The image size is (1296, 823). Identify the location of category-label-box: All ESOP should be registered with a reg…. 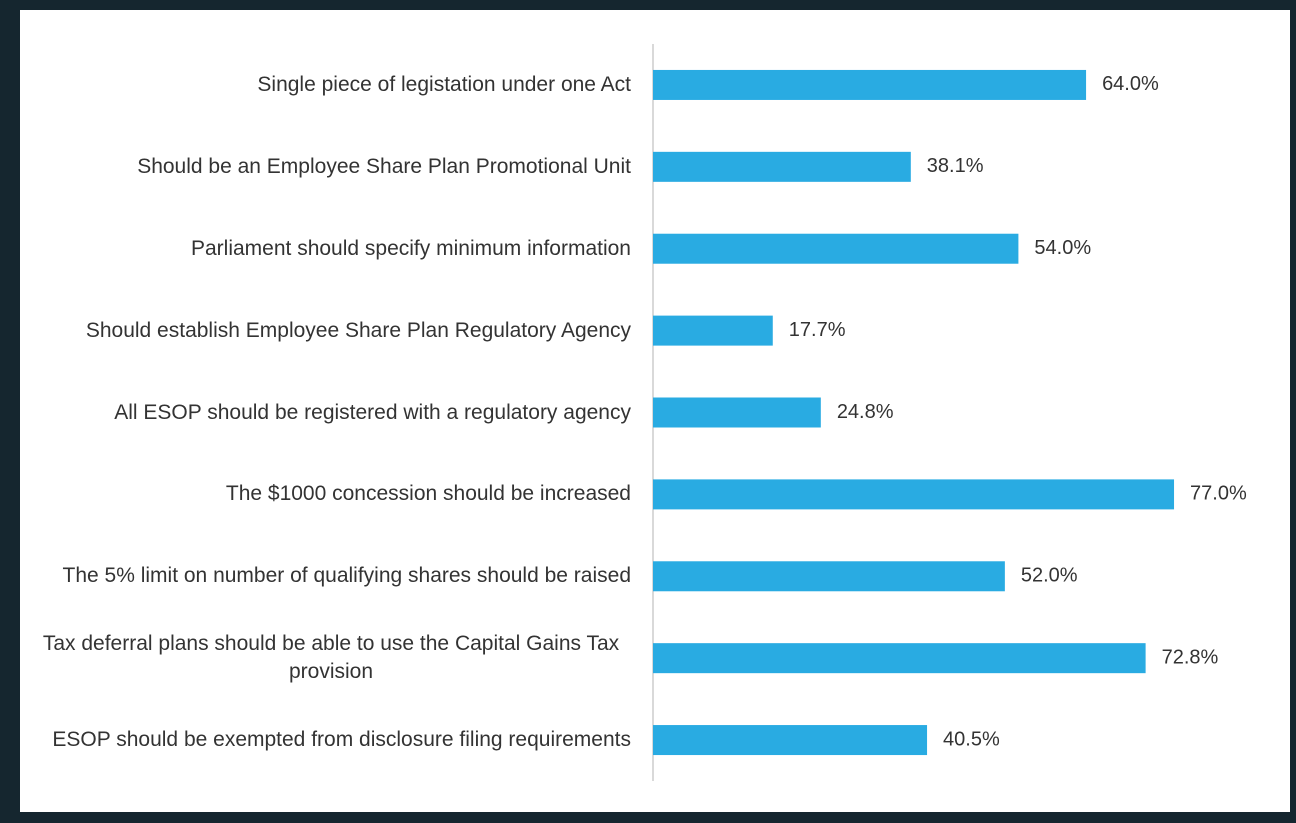
(331, 413).